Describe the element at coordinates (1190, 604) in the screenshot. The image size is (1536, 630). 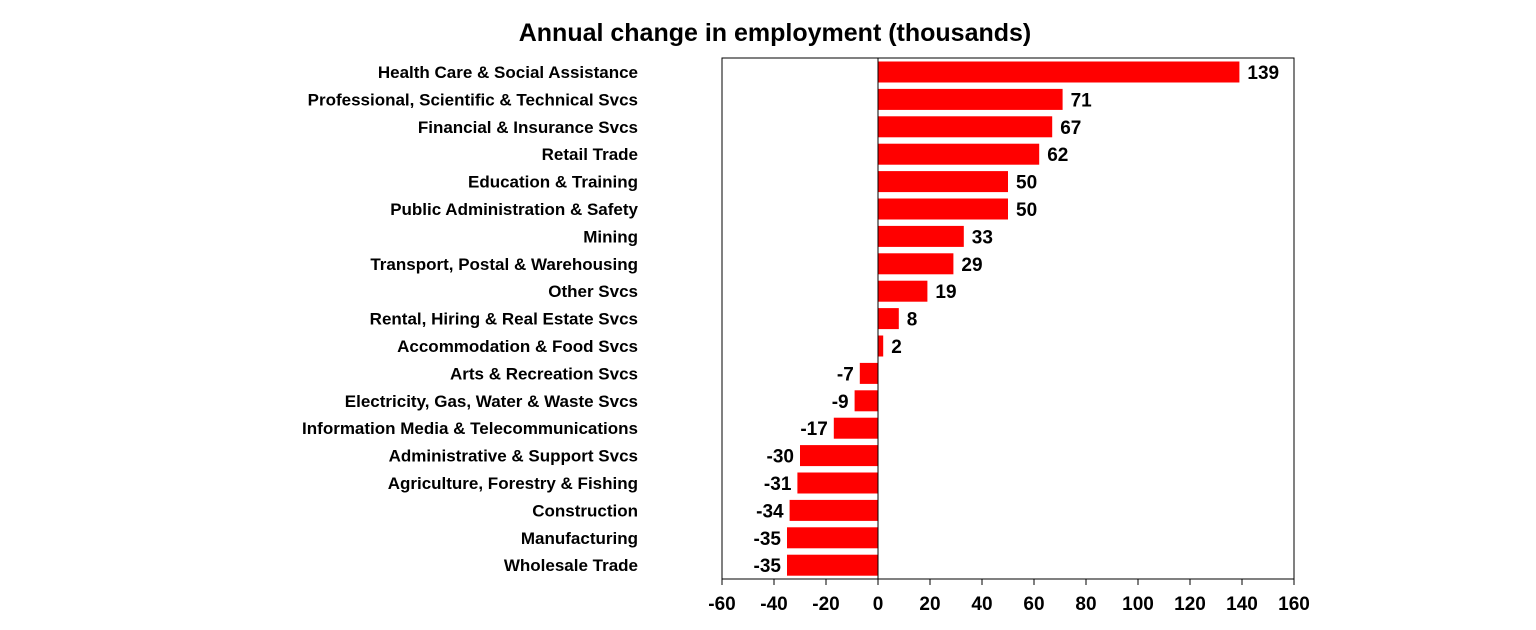
I see `x-tick-label-9: 120` at that location.